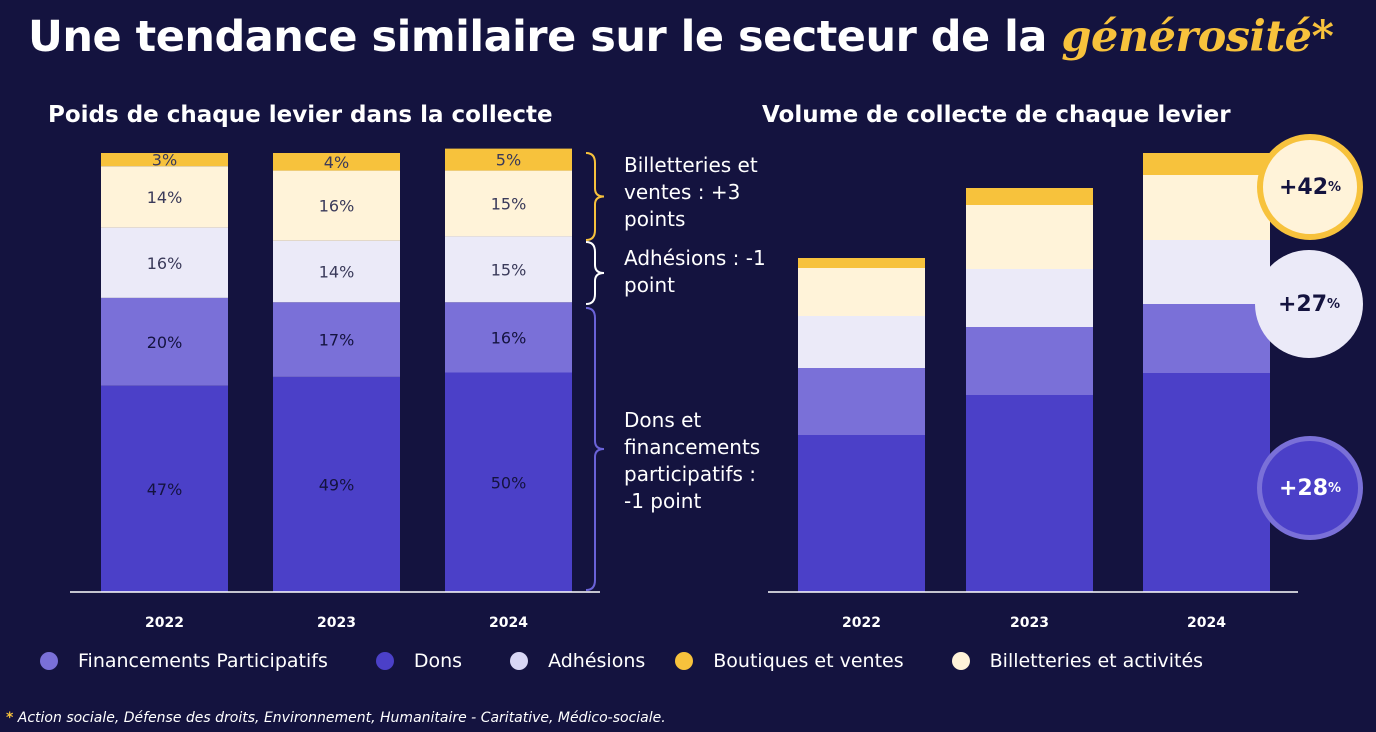  I want to click on badge-27: +27%, so click(1309, 304).